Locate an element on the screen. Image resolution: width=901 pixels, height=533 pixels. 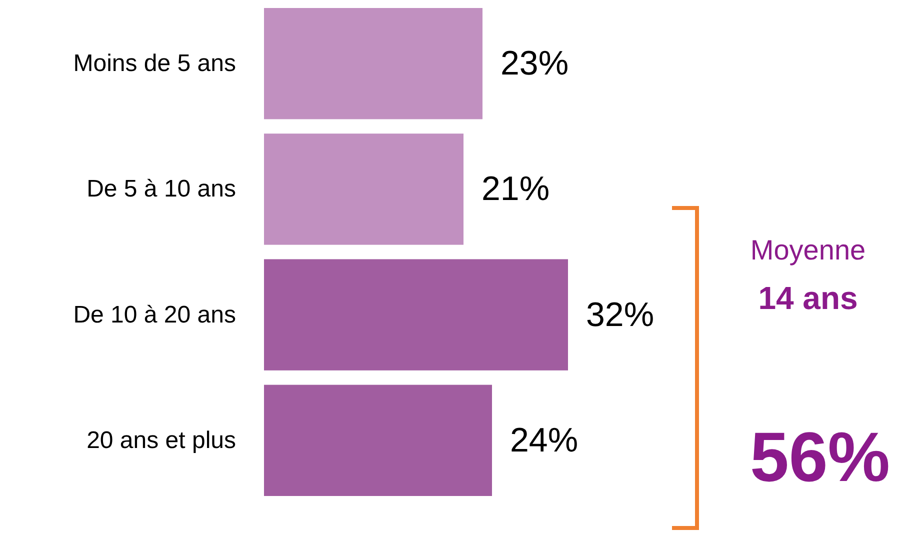
data-label: 23% is located at coordinates (534, 63).